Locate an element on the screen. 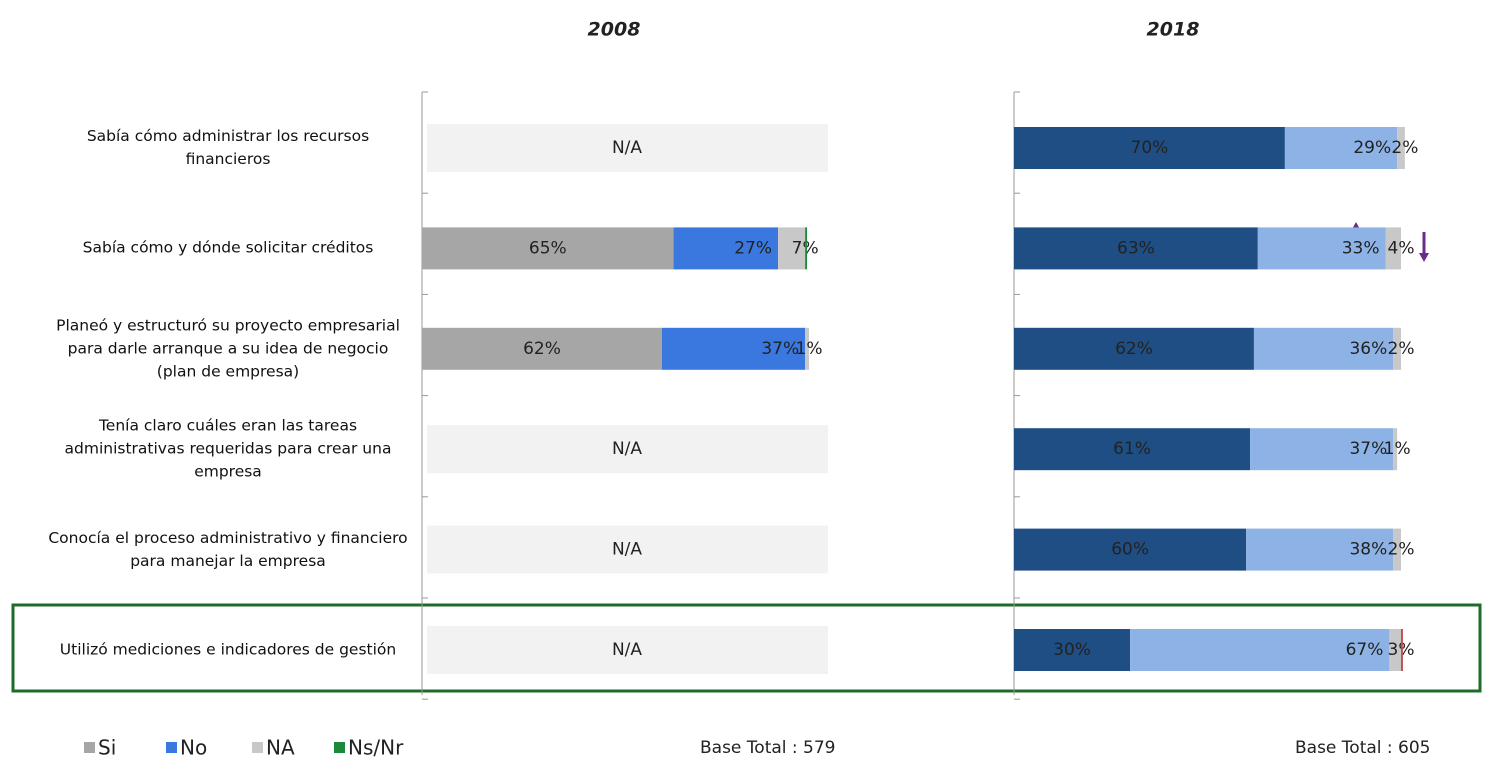 The height and width of the screenshot is (771, 1486). value-label: 63% is located at coordinates (1136, 248).